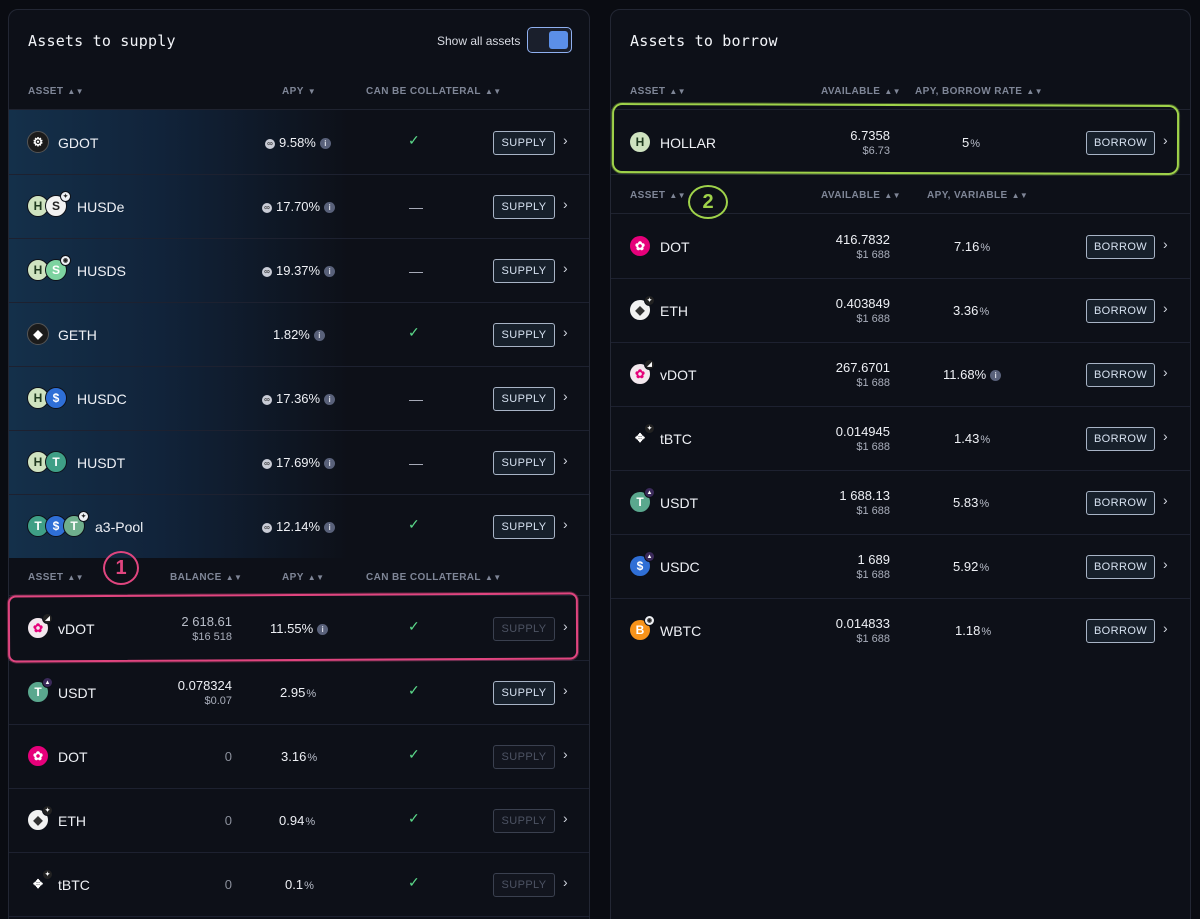  Describe the element at coordinates (299, 821) in the screenshot. I see `supply-row-eth: ◆ ✦ ETH 0 0.94% ✓ SUPPLY ›` at that location.